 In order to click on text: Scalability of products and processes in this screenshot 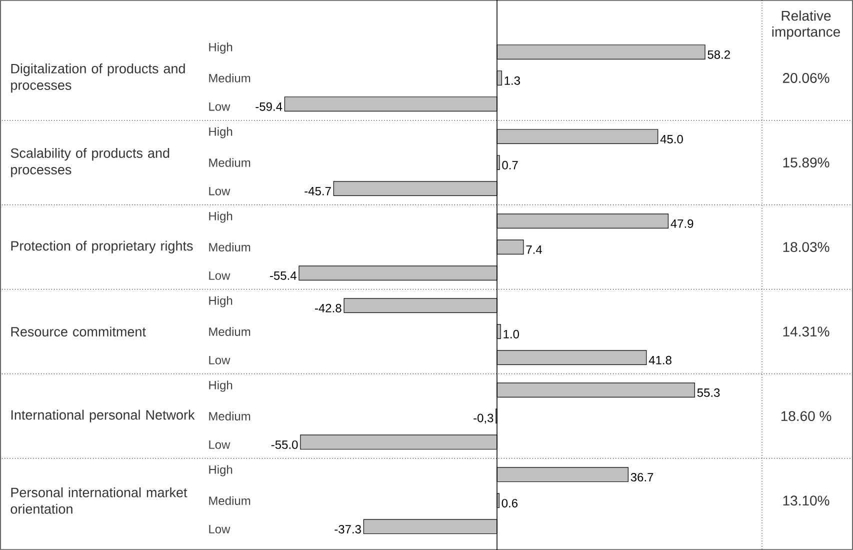, I will do `click(90, 163)`.